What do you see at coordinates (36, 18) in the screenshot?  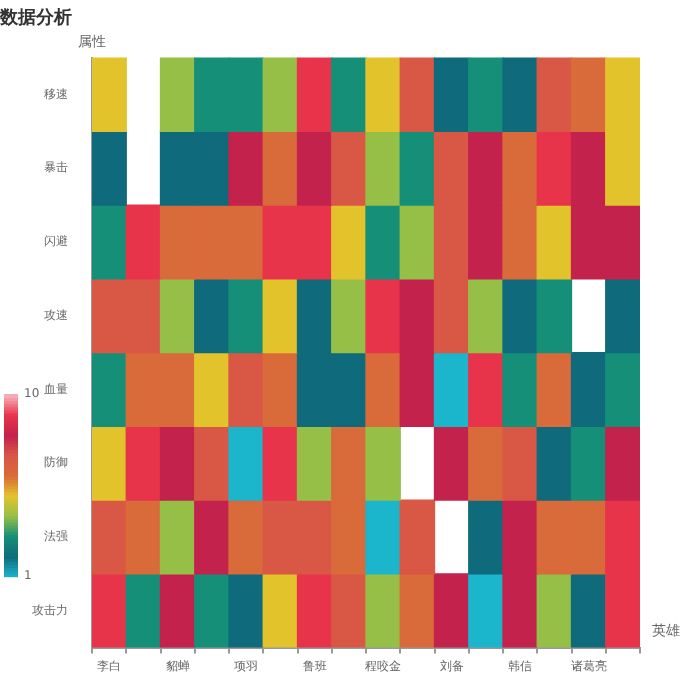 I see `chart-title: 数据分析` at bounding box center [36, 18].